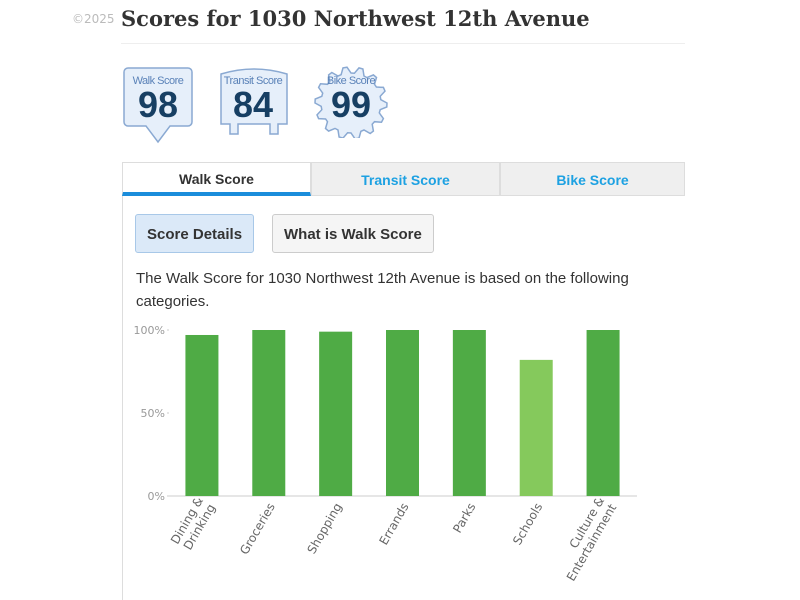  Describe the element at coordinates (253, 81) in the screenshot. I see `badge-label: Transit Score` at that location.